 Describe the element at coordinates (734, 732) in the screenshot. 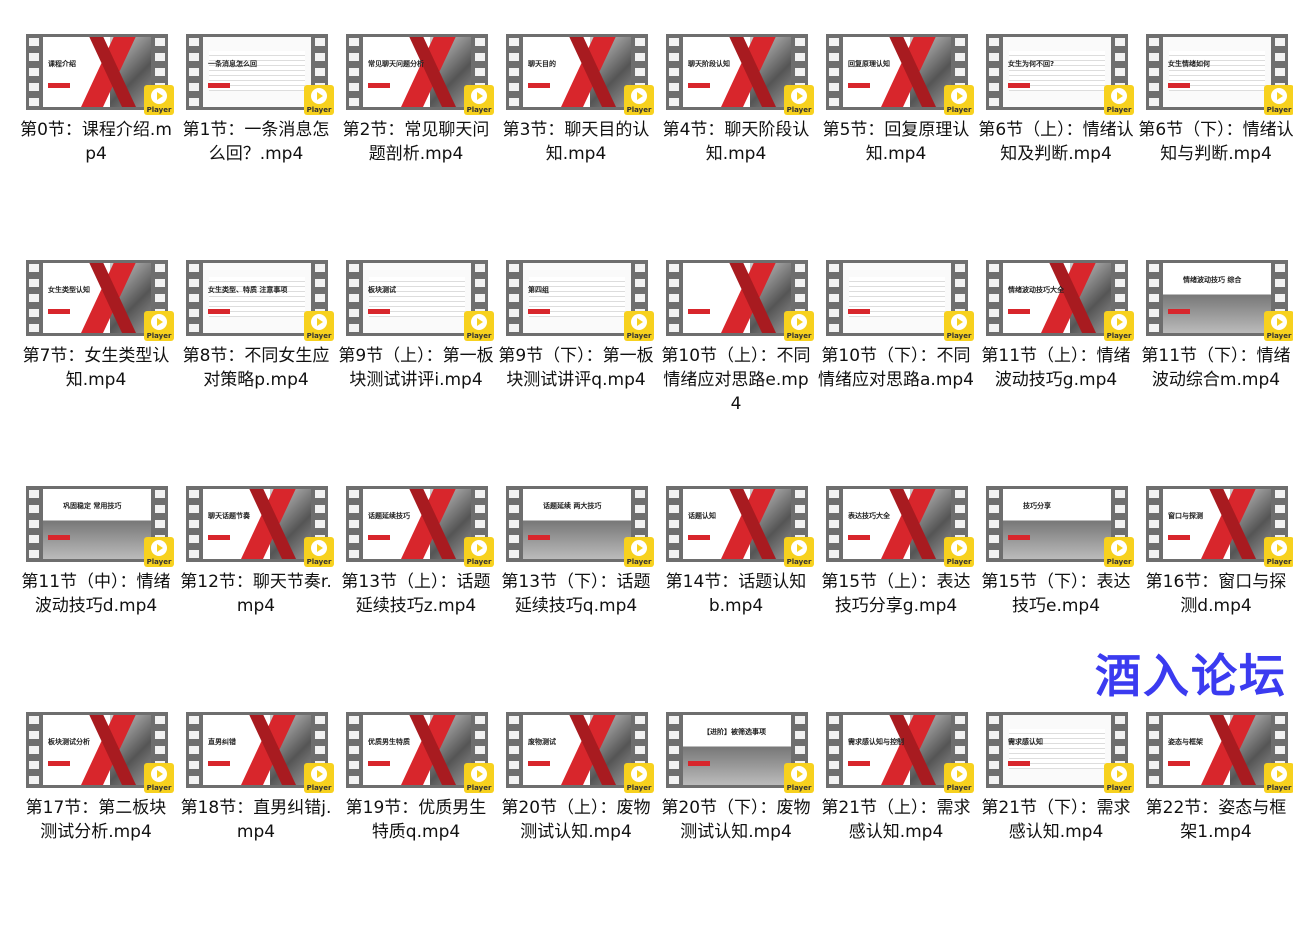

I see `slide-title: 【进阶】被筛选事项` at that location.